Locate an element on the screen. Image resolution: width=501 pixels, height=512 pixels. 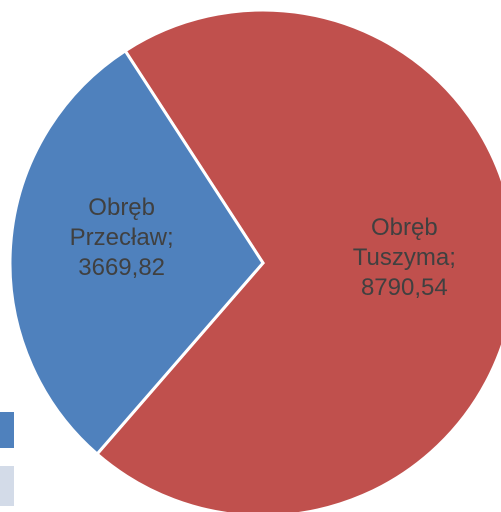
slice-value: 3669,82 is located at coordinates (122, 268).